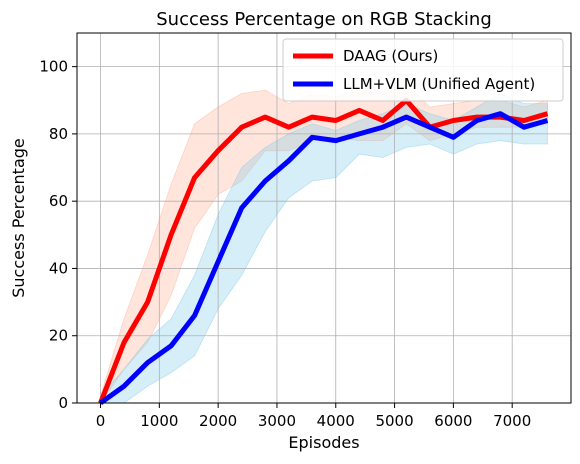  I want to click on x-tick-label-5000: 5000, so click(394, 421).